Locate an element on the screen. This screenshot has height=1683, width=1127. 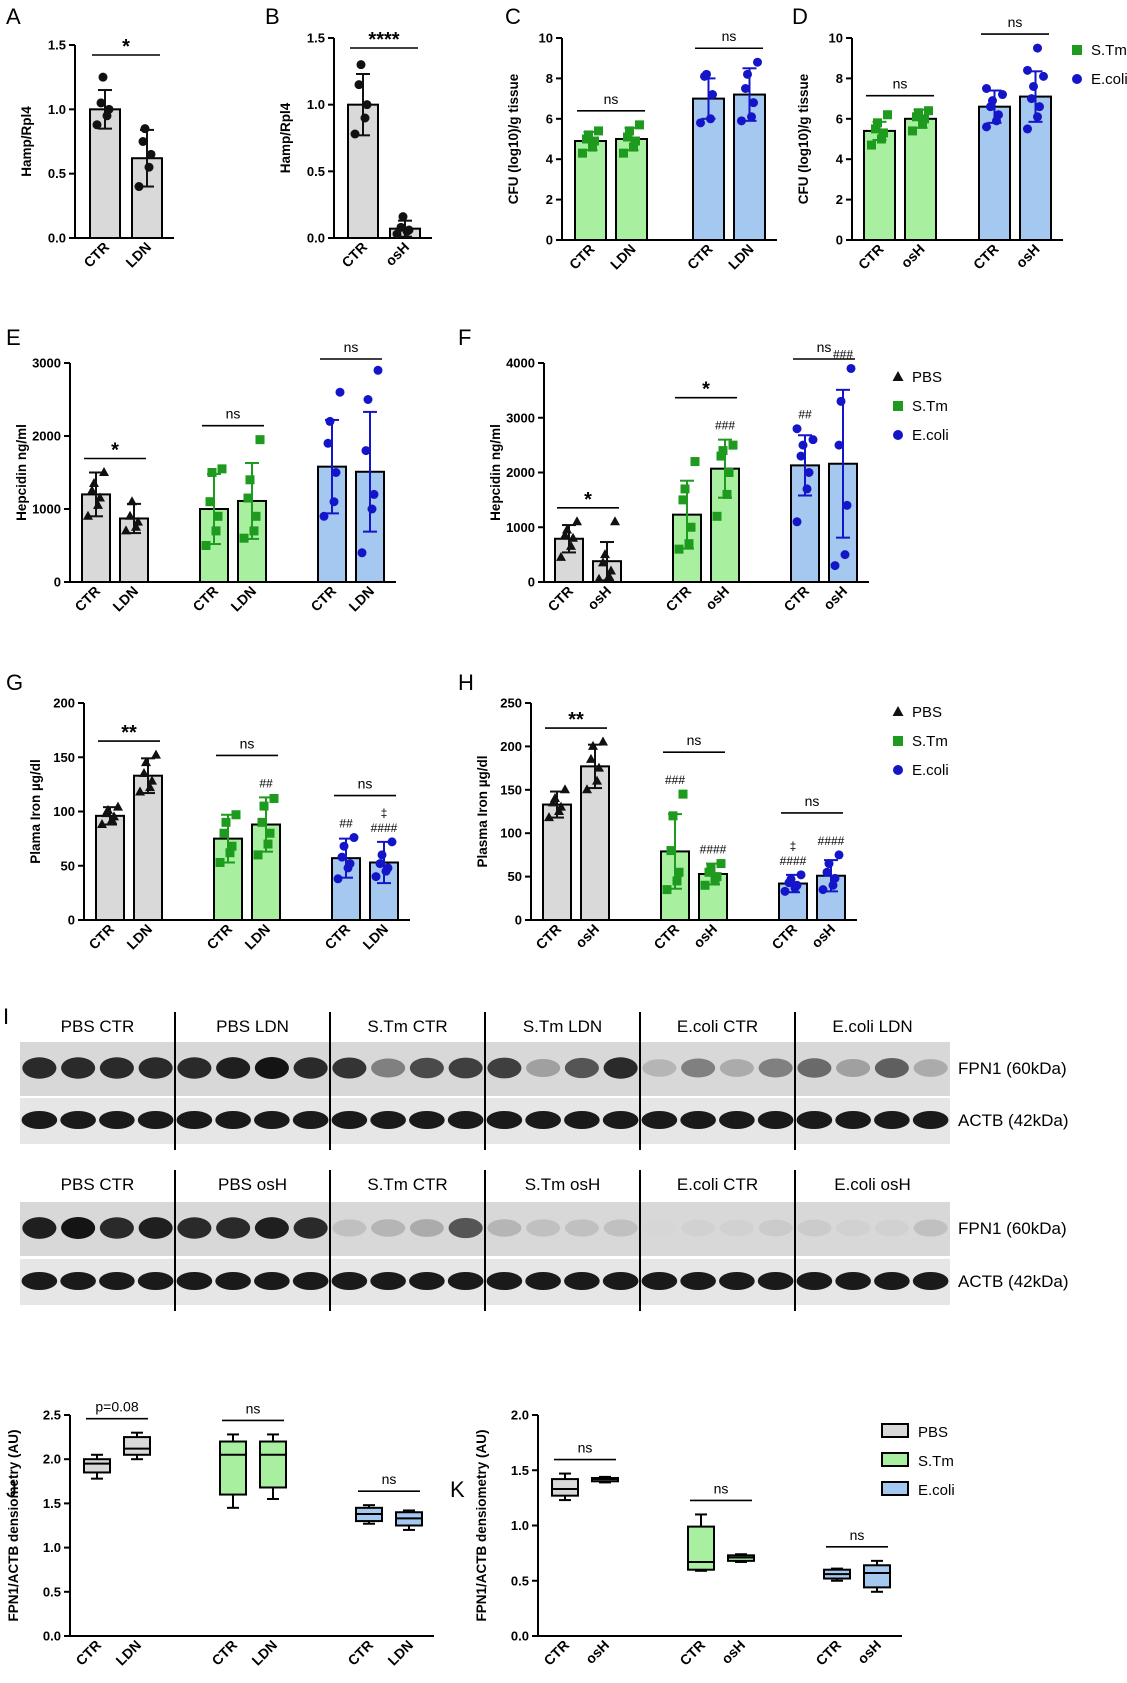
legend-label: S.Tm is located at coordinates (1109, 50).